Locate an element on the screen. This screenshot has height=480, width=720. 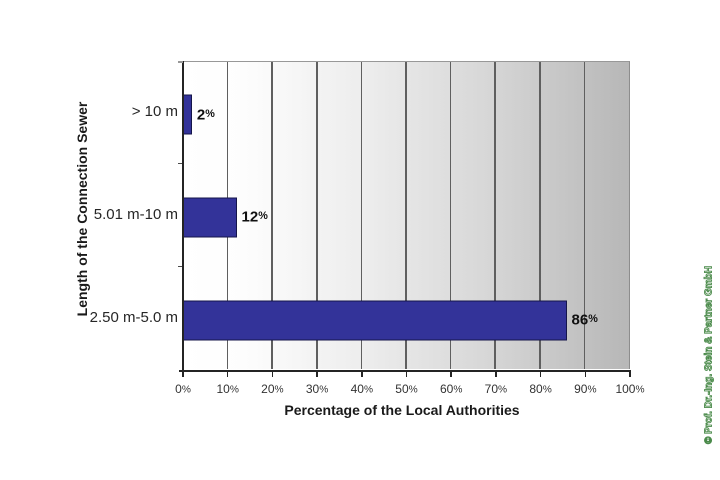
x-tick-label-20: 20% is located at coordinates (272, 389).